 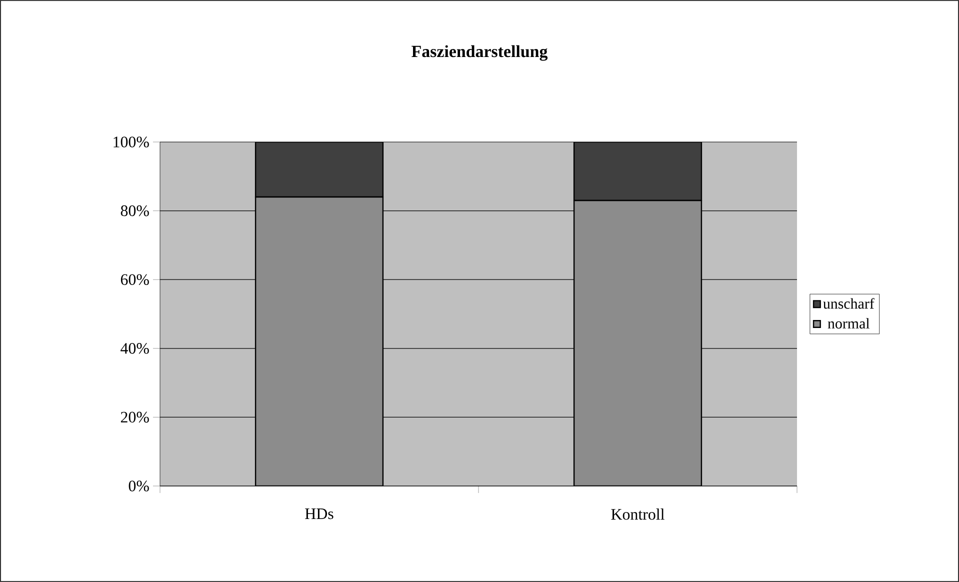 I want to click on x-tick-label: HDs, so click(x=319, y=514).